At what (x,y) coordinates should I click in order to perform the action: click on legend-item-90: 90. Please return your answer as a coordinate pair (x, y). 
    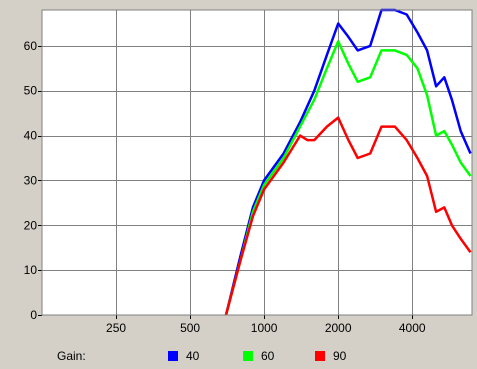
    Looking at the image, I should click on (330, 356).